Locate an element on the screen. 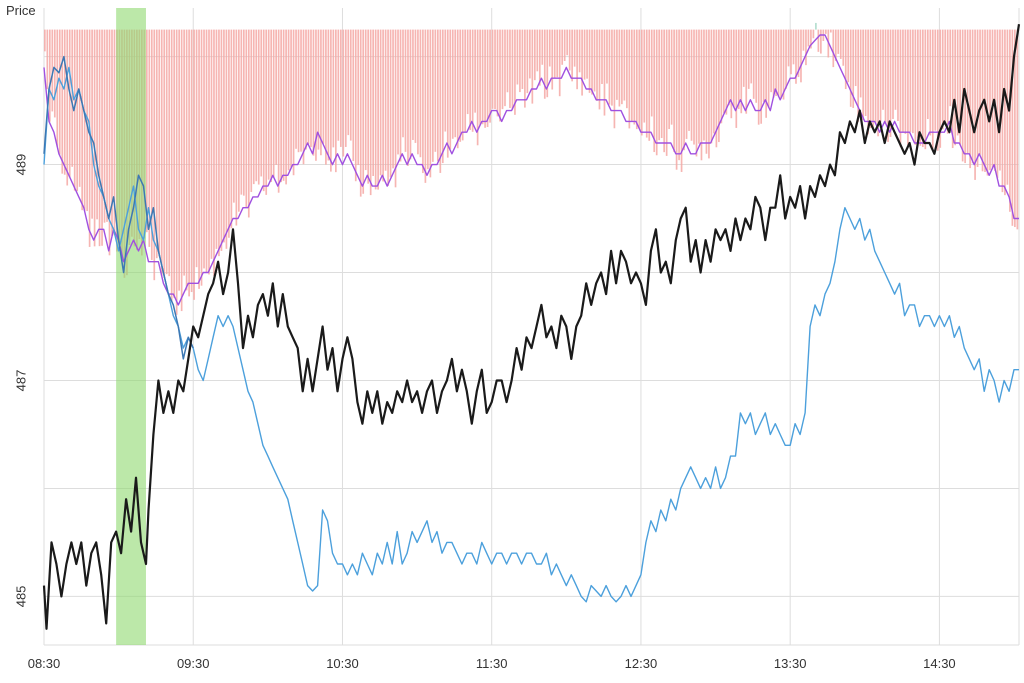 The width and height of the screenshot is (1024, 683). x-tick-label: 08:30 is located at coordinates (44, 663).